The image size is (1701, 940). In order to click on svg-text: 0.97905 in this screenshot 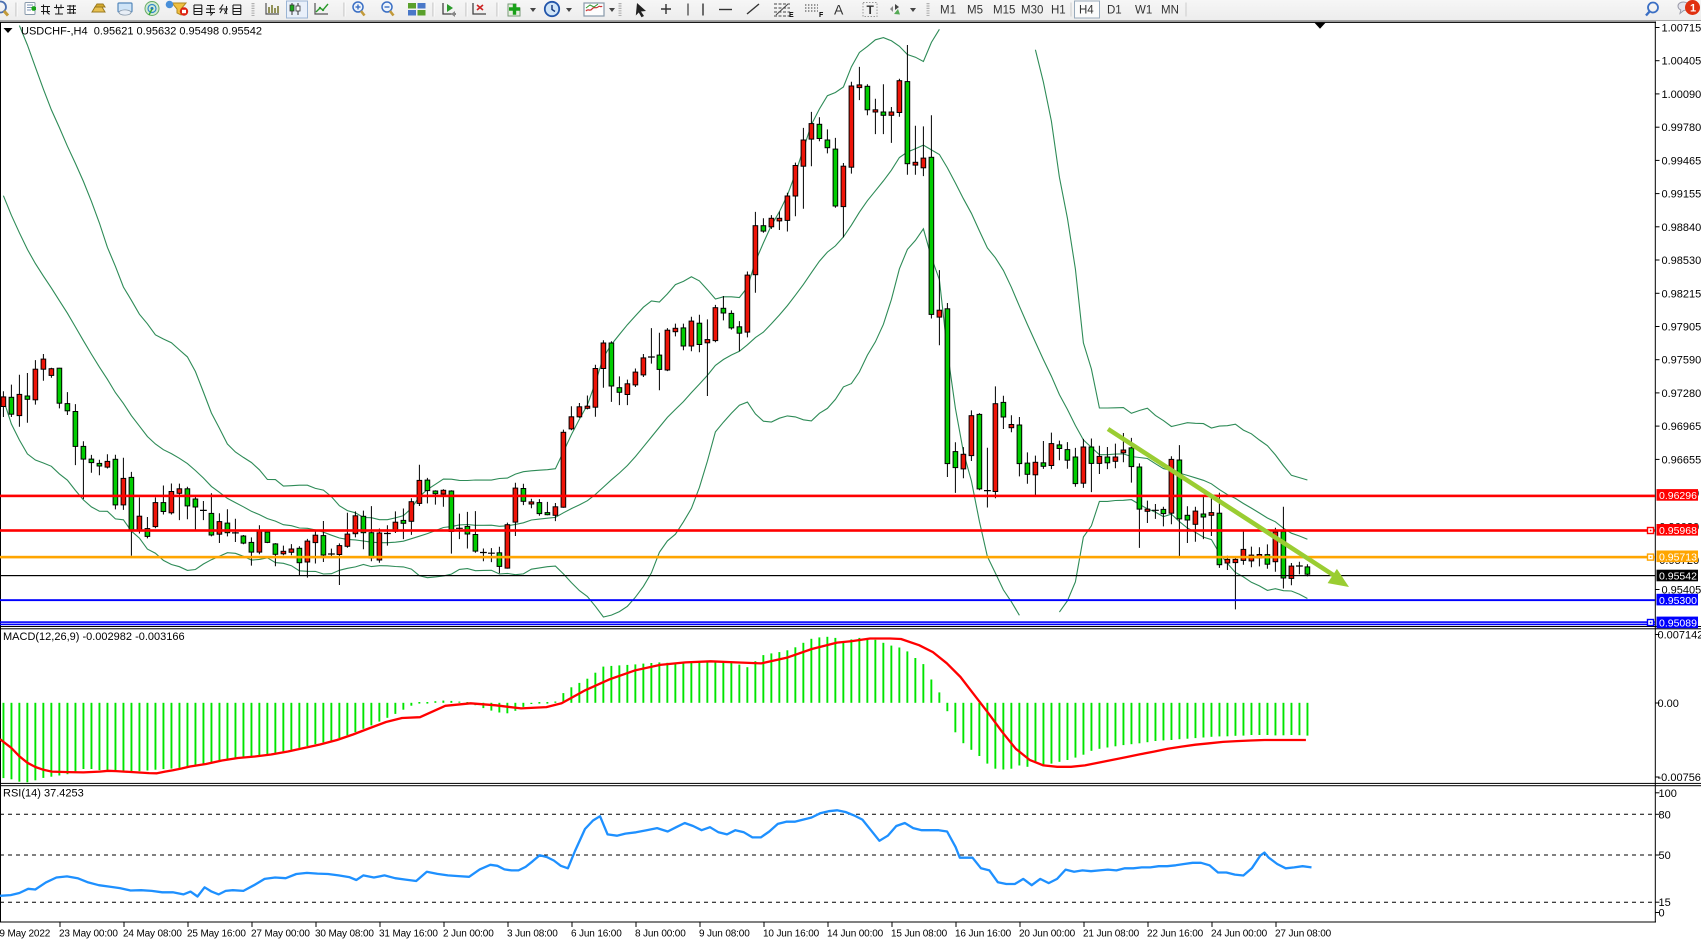, I will do `click(1681, 328)`.